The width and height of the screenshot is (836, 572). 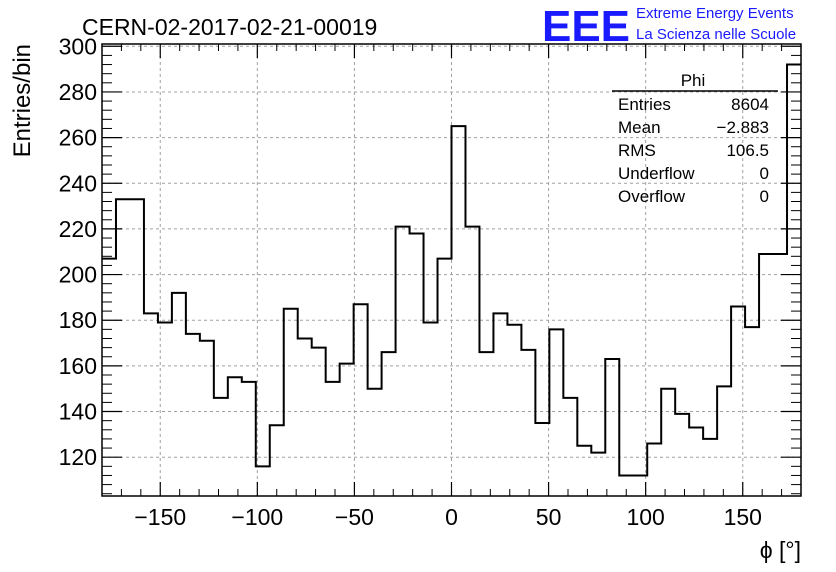 I want to click on y-tick-label-3: 180, so click(x=78, y=320).